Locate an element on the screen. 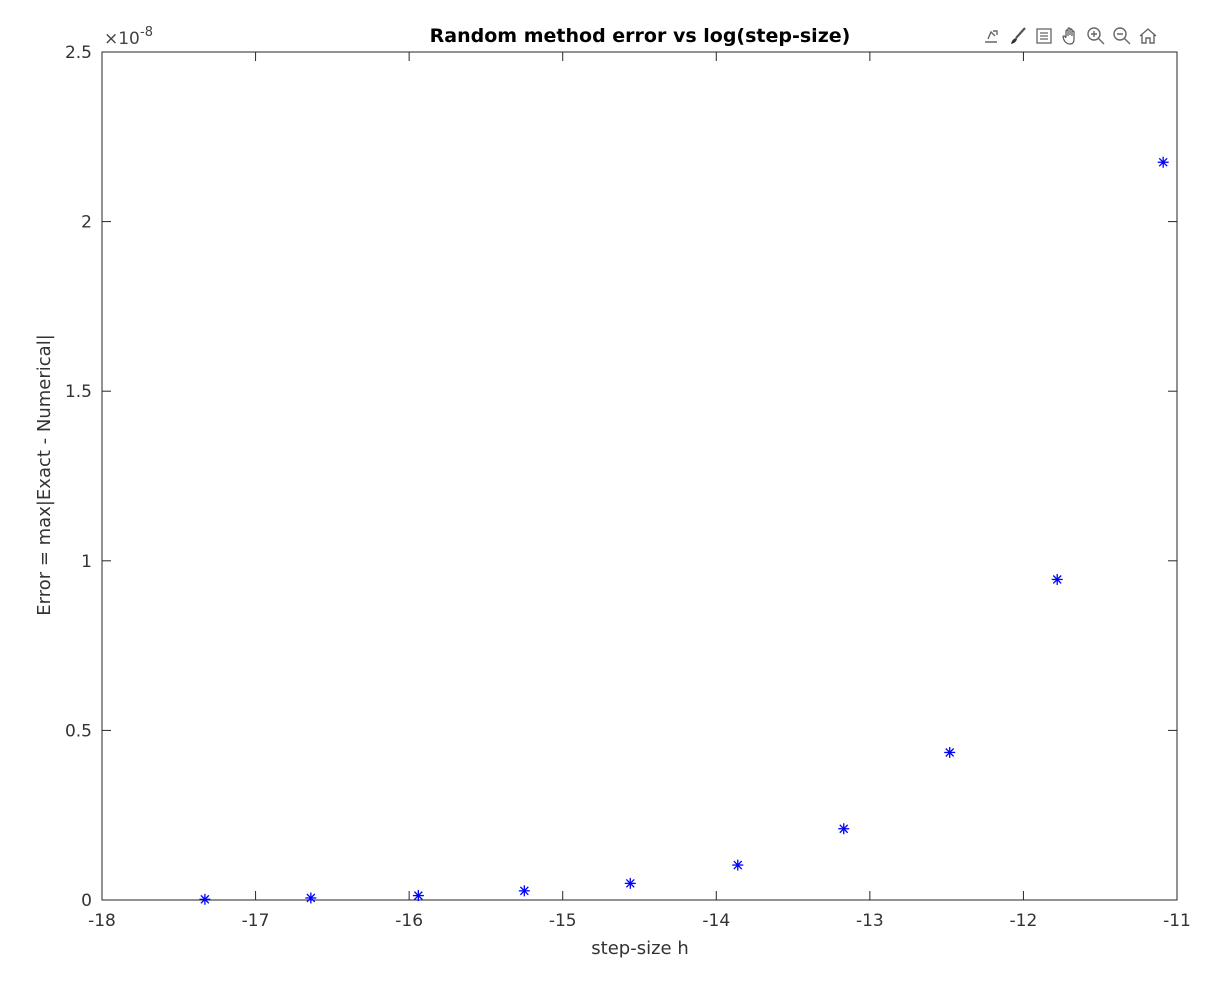  zoom-out-icon is located at coordinates (1122, 36).